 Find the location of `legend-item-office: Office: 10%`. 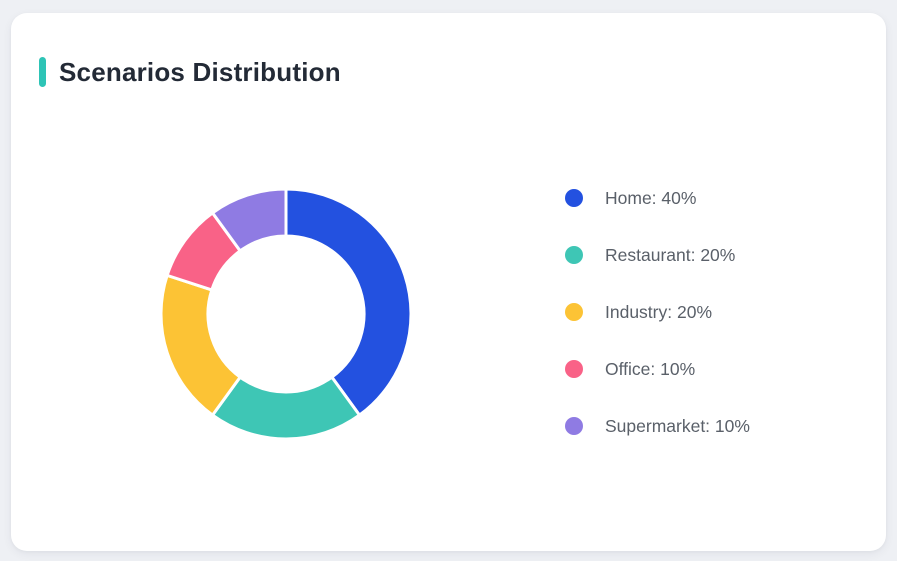

legend-item-office: Office: 10% is located at coordinates (657, 369).